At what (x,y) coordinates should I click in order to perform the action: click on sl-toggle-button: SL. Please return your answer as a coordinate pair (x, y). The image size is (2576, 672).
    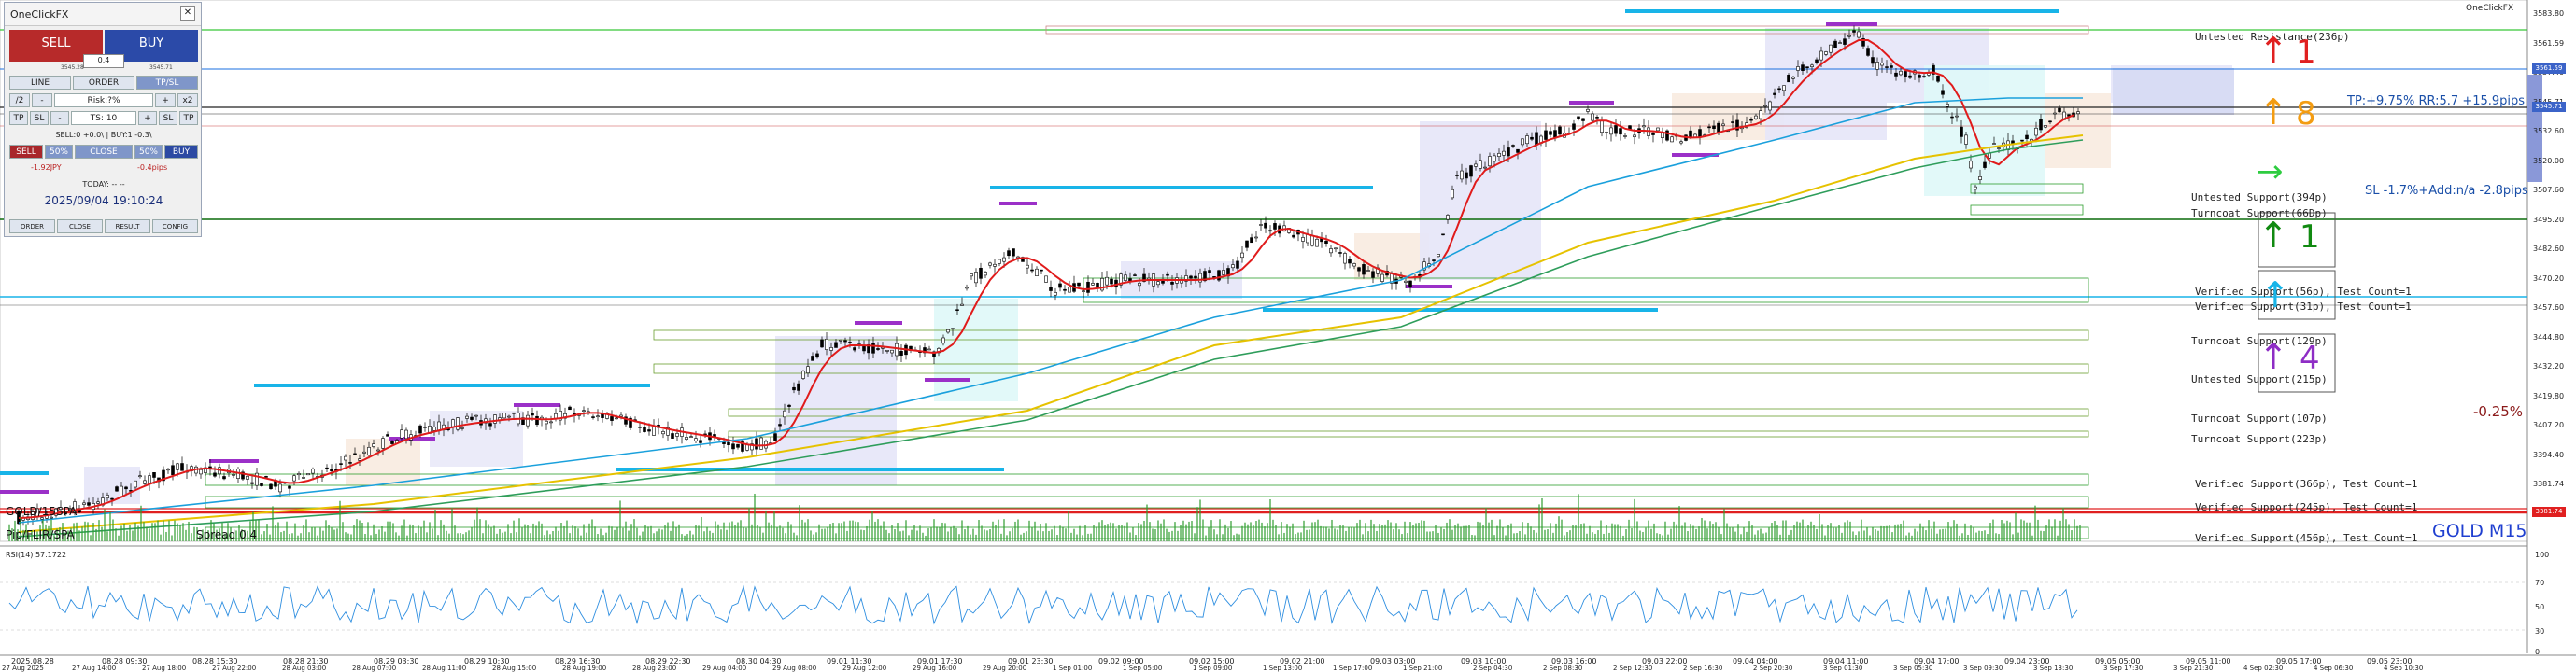
    Looking at the image, I should click on (39, 118).